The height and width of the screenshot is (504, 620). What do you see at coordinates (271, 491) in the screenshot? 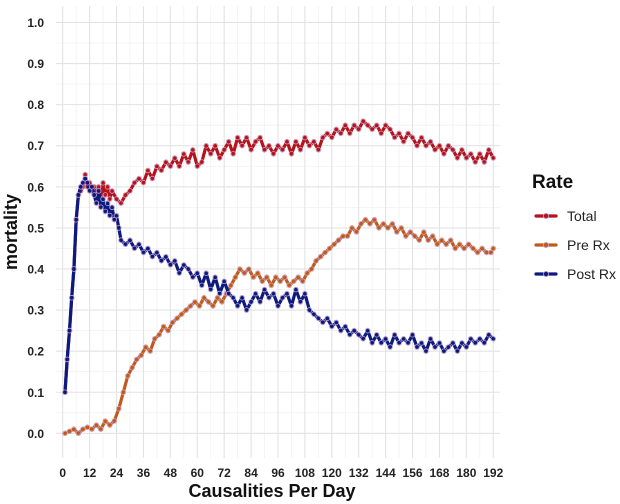
I see `x-axis-label: Causalities Per Day` at bounding box center [271, 491].